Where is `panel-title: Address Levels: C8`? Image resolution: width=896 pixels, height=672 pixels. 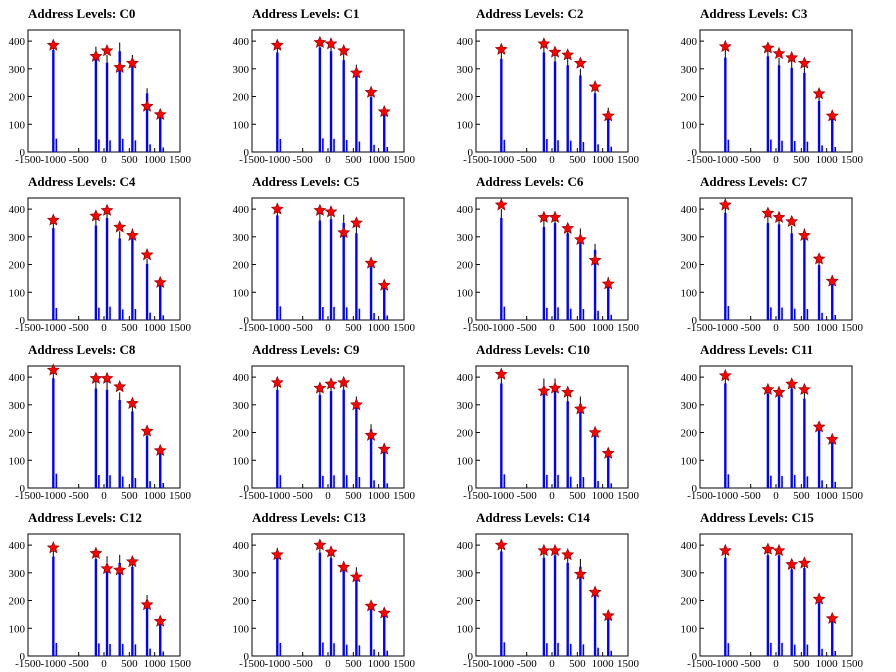
panel-title: Address Levels: C8 is located at coordinates (82, 349).